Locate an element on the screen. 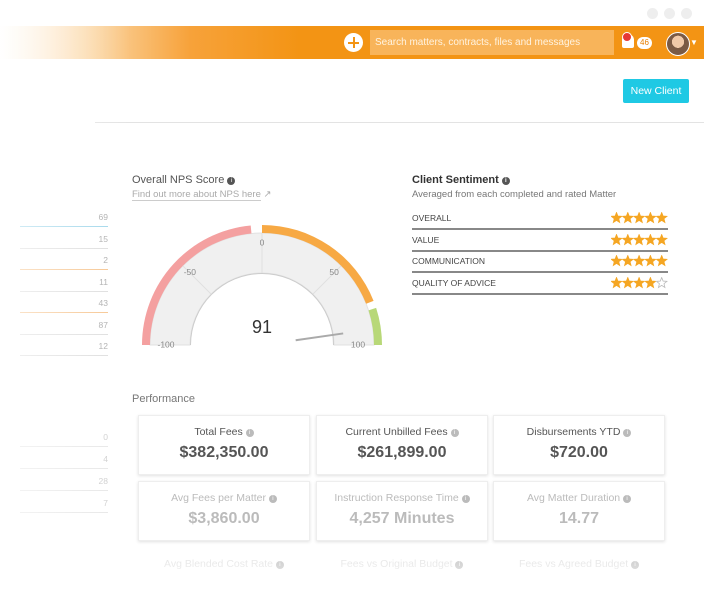 Image resolution: width=704 pixels, height=607 pixels. user-menu-caret: ▼ is located at coordinates (694, 42).